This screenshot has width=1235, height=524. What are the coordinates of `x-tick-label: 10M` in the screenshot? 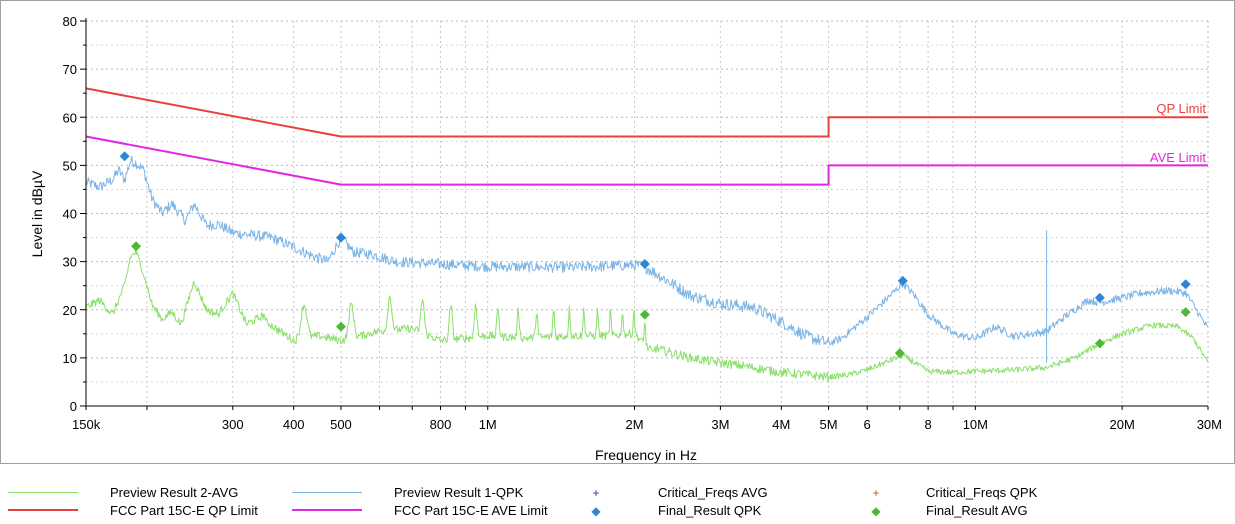 It's located at (975, 424).